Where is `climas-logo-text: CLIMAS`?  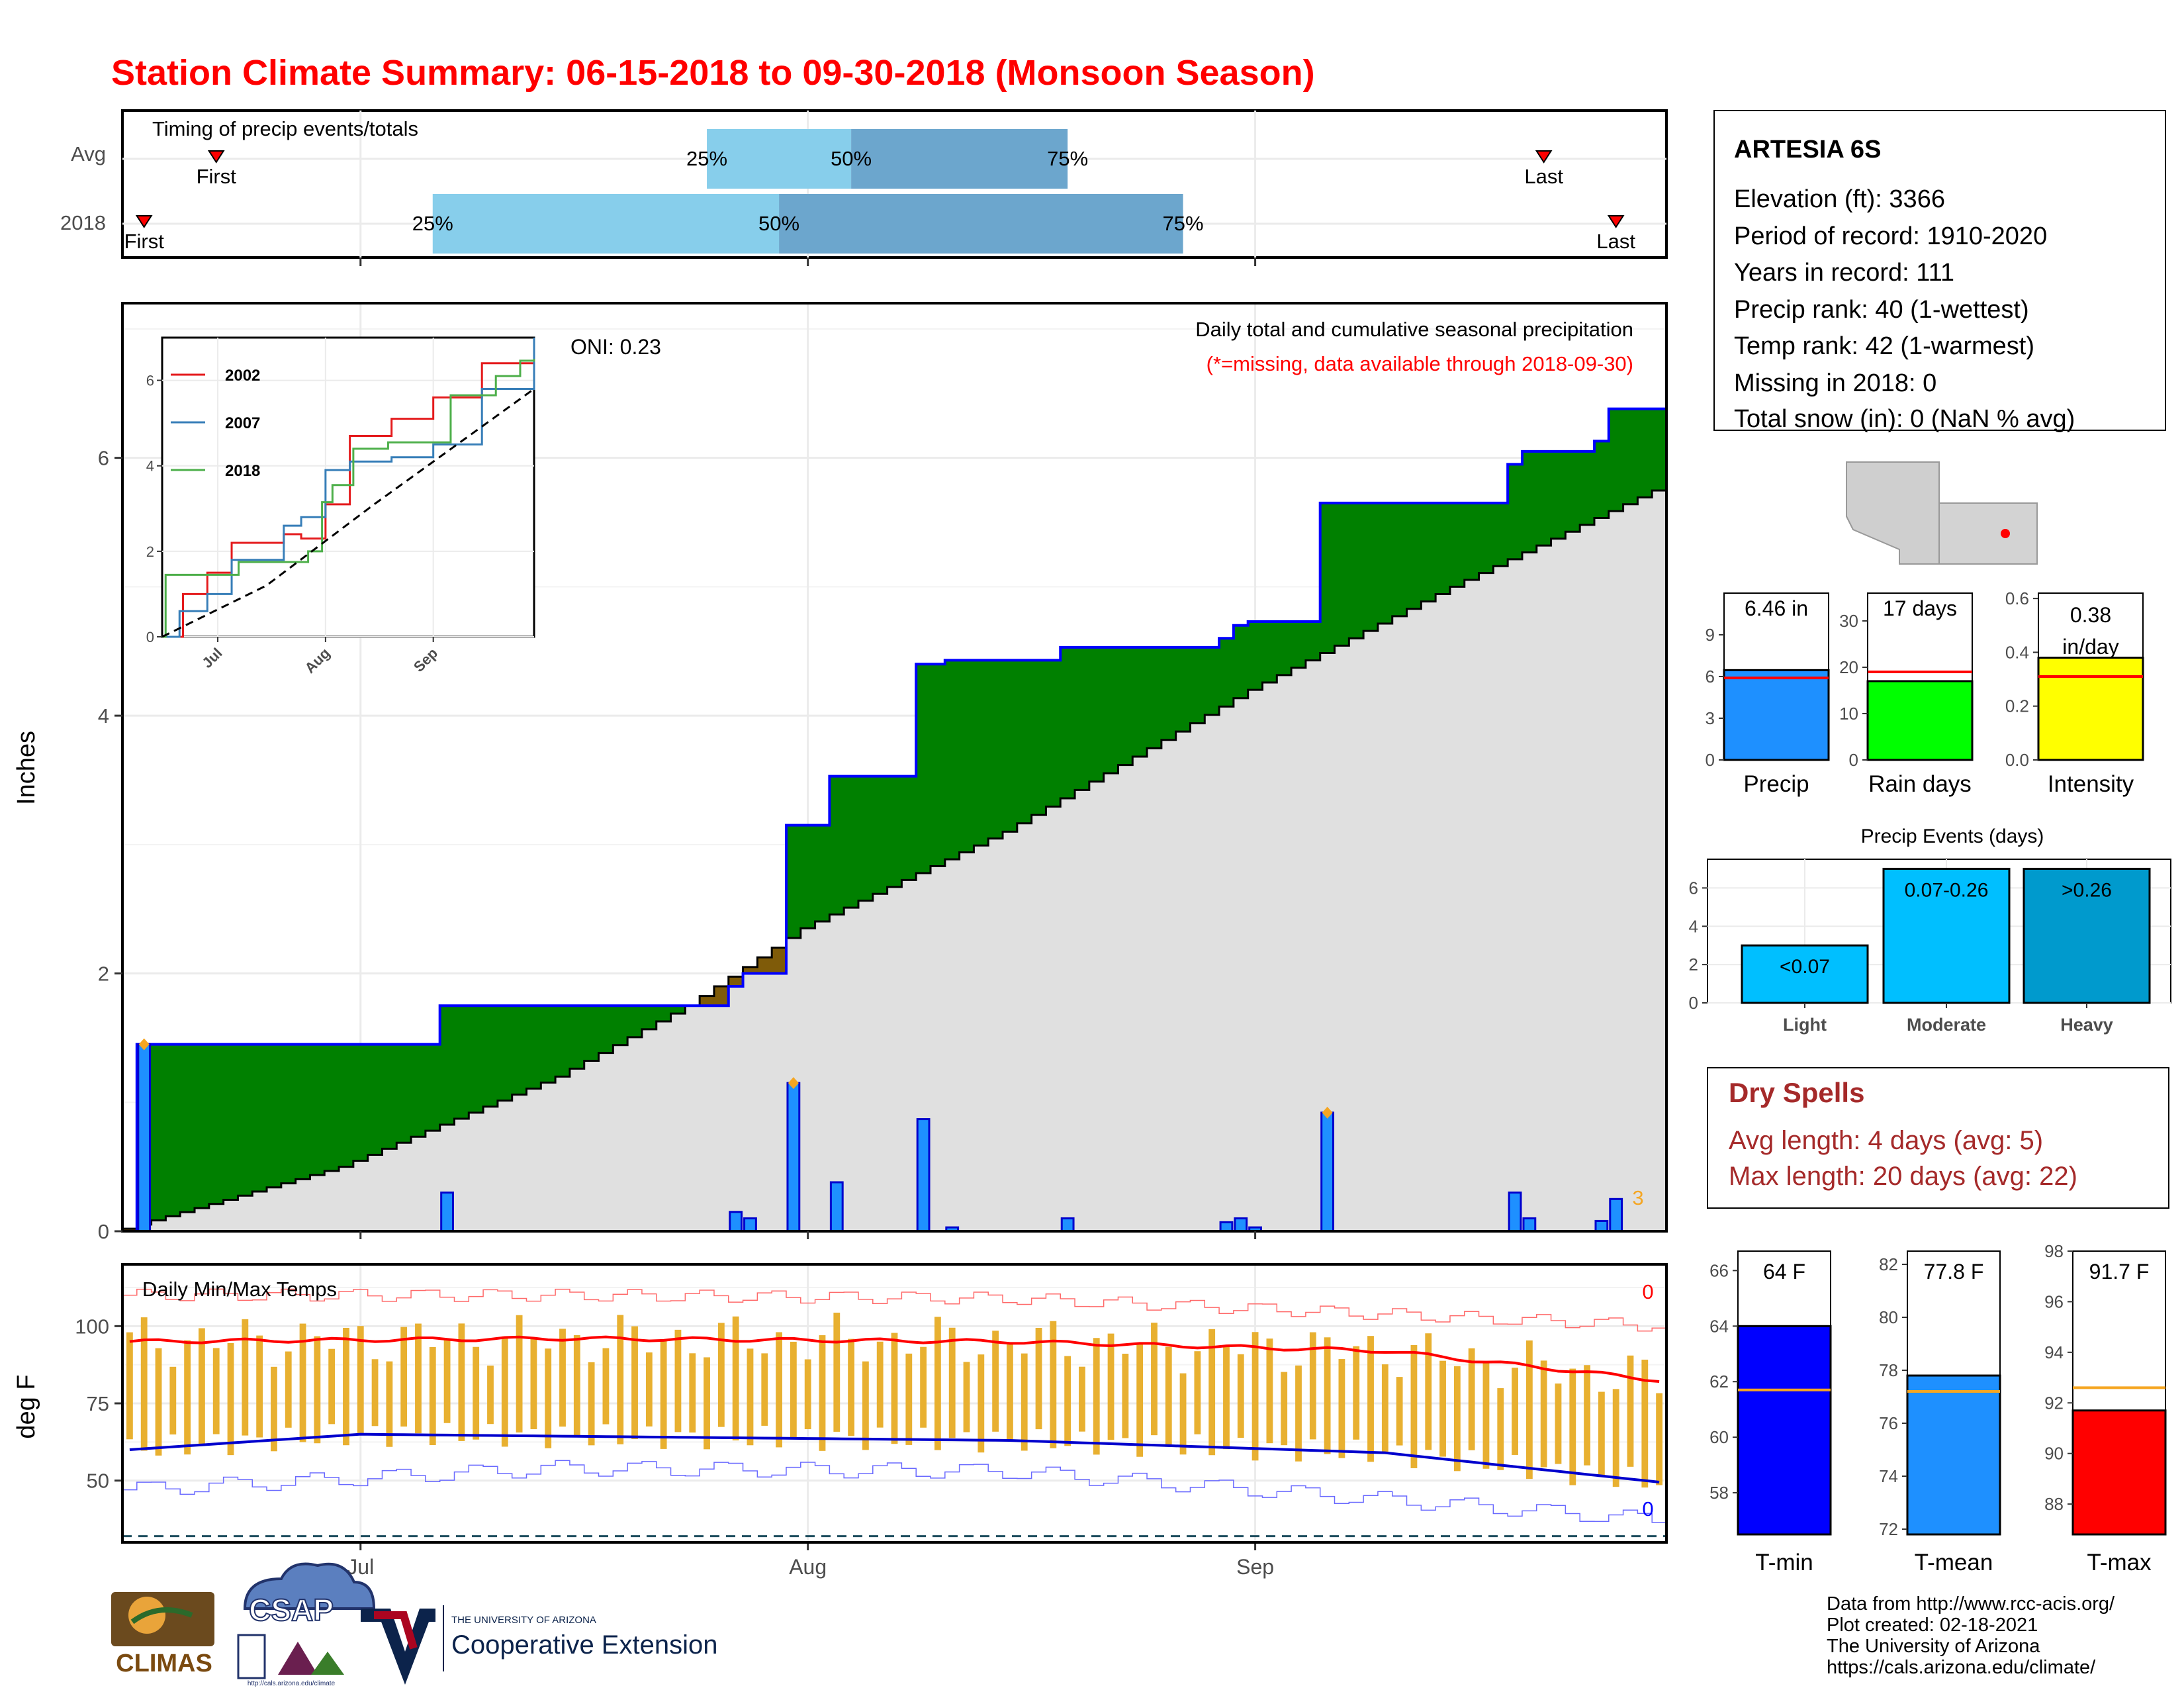
climas-logo-text: CLIMAS is located at coordinates (164, 1663).